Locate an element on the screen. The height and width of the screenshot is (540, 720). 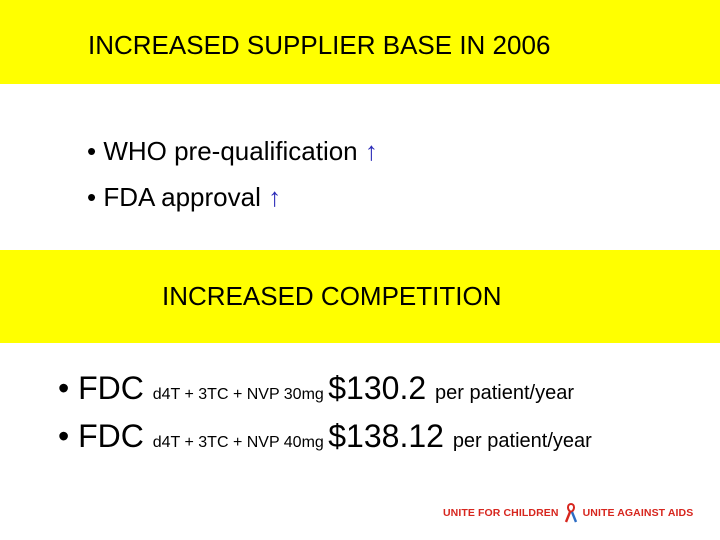
campaign-logo: UNITE FOR CHILDREN UNITE AGAINST AIDS is located at coordinates (568, 513).